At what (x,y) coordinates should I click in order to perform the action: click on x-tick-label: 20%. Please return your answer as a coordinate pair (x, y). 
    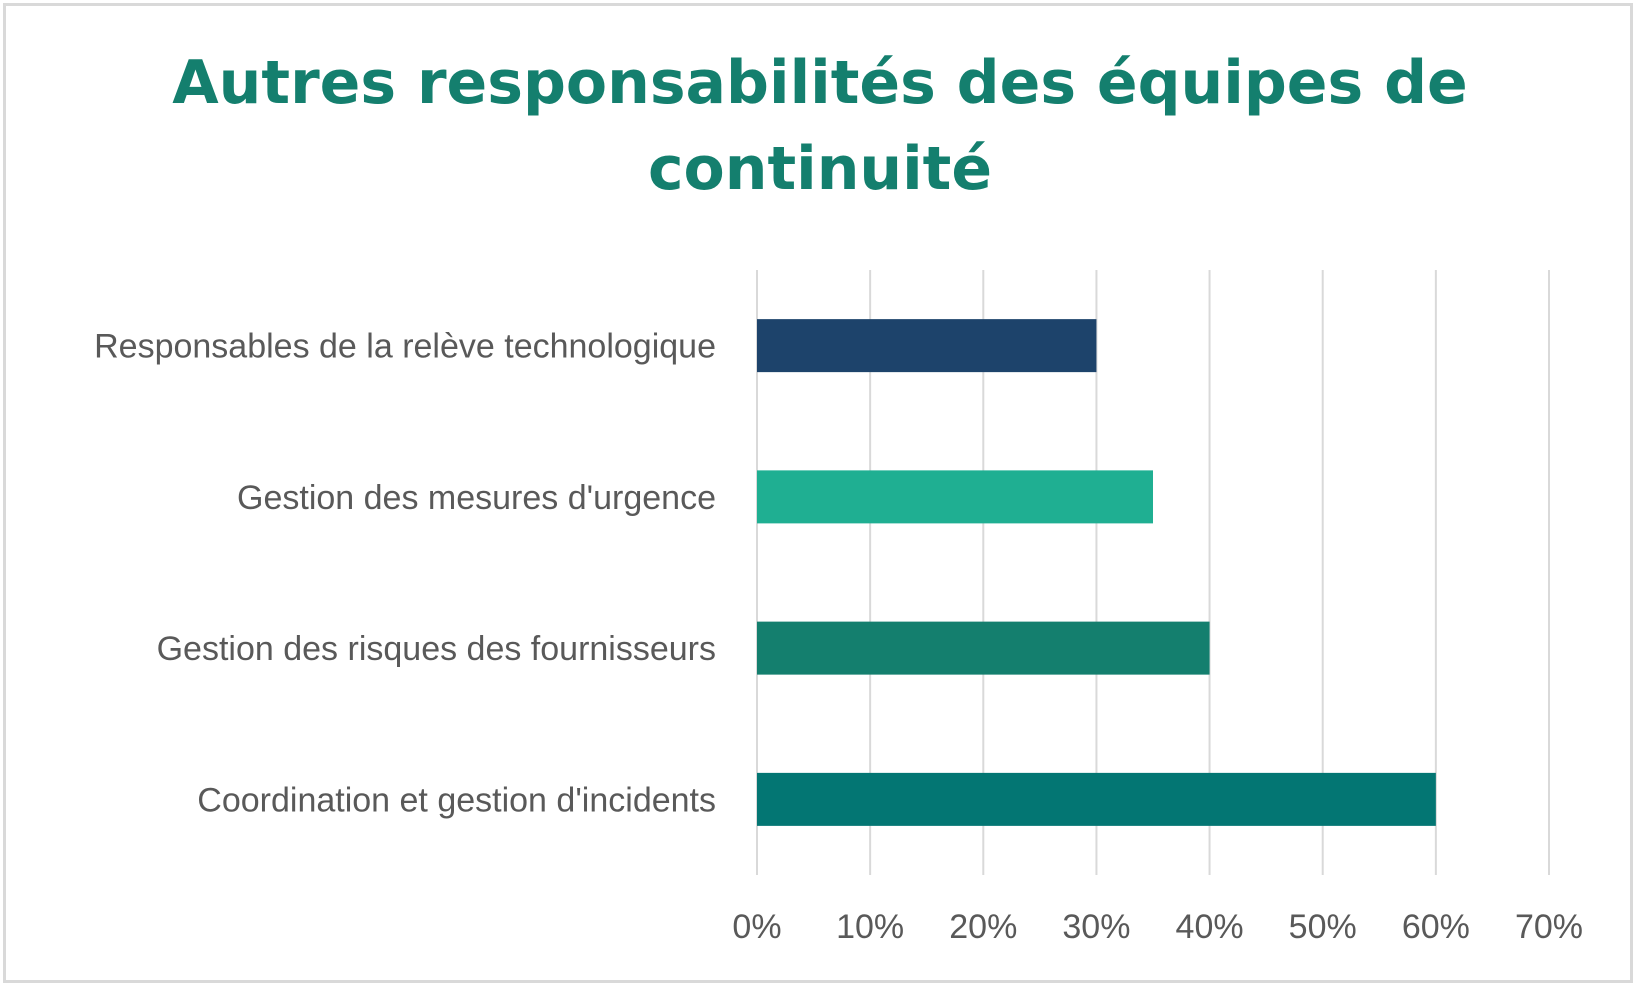
    Looking at the image, I should click on (983, 927).